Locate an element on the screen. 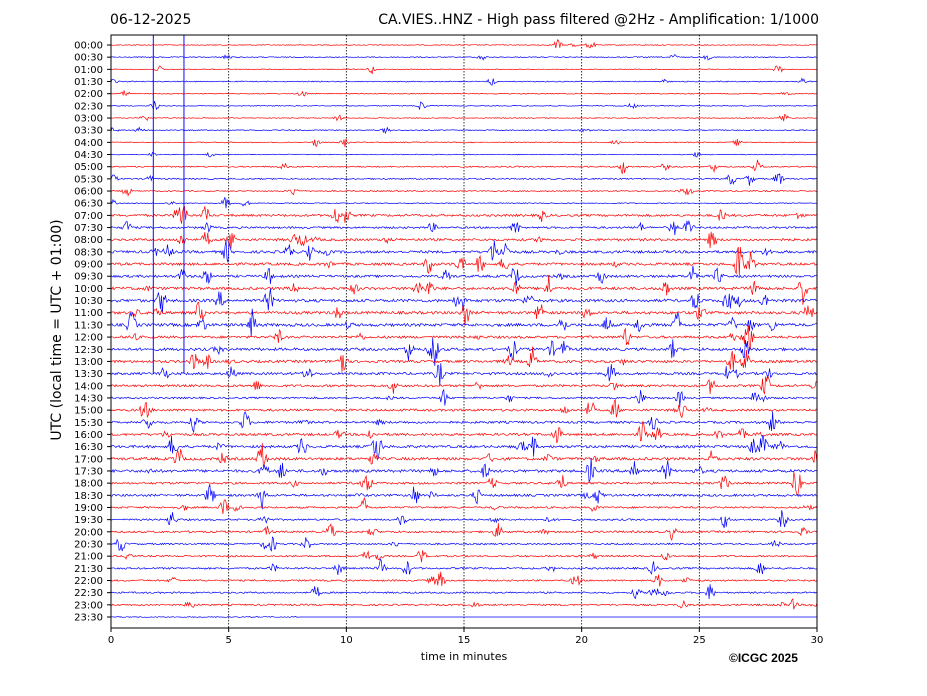  y-tick-label: 20:30 is located at coordinates (88, 544).